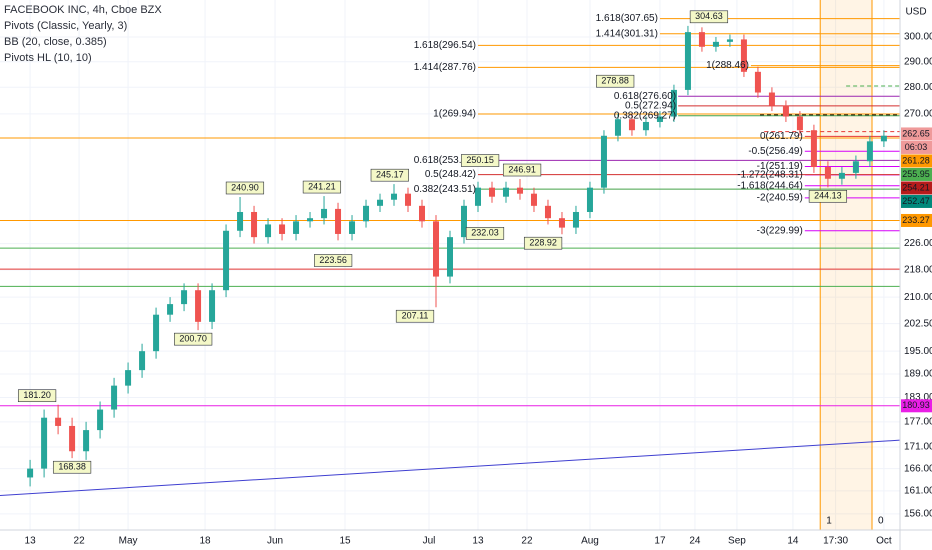 Image resolution: width=932 pixels, height=550 pixels. I want to click on pivot-label: 246.91, so click(522, 169).